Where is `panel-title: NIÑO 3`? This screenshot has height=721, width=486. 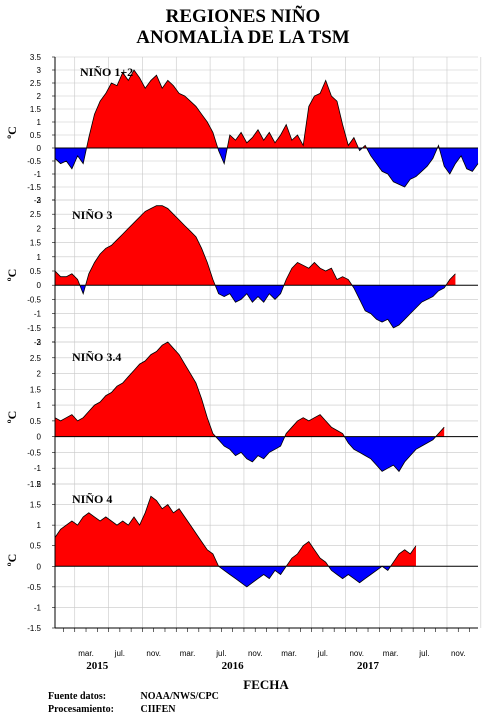
panel-title: NIÑO 3 is located at coordinates (92, 215).